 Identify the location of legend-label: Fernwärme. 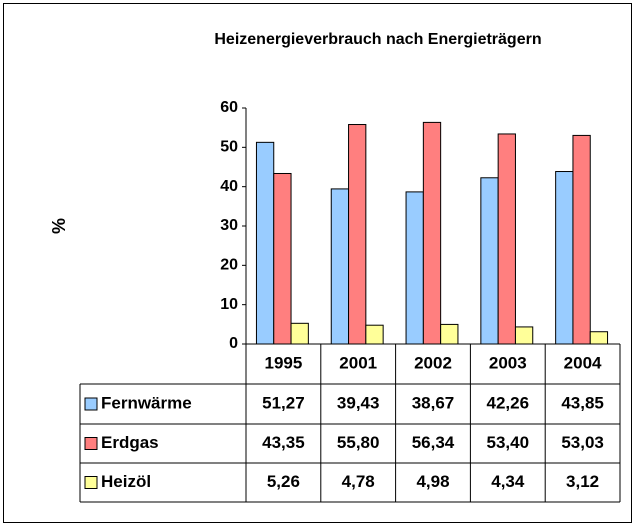
(146, 402).